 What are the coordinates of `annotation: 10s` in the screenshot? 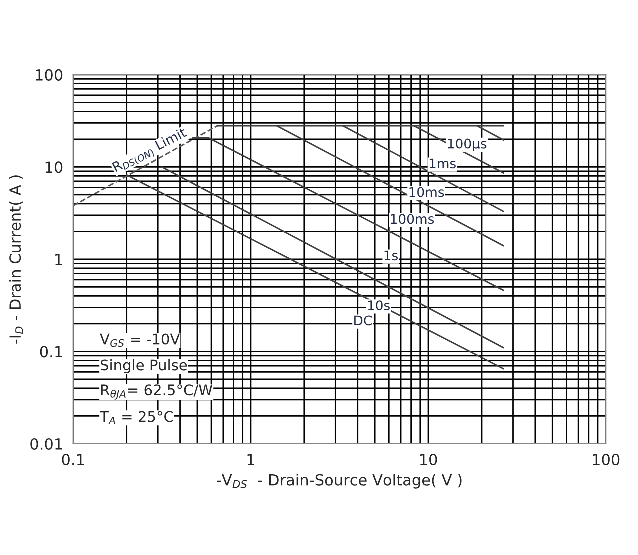 It's located at (379, 305).